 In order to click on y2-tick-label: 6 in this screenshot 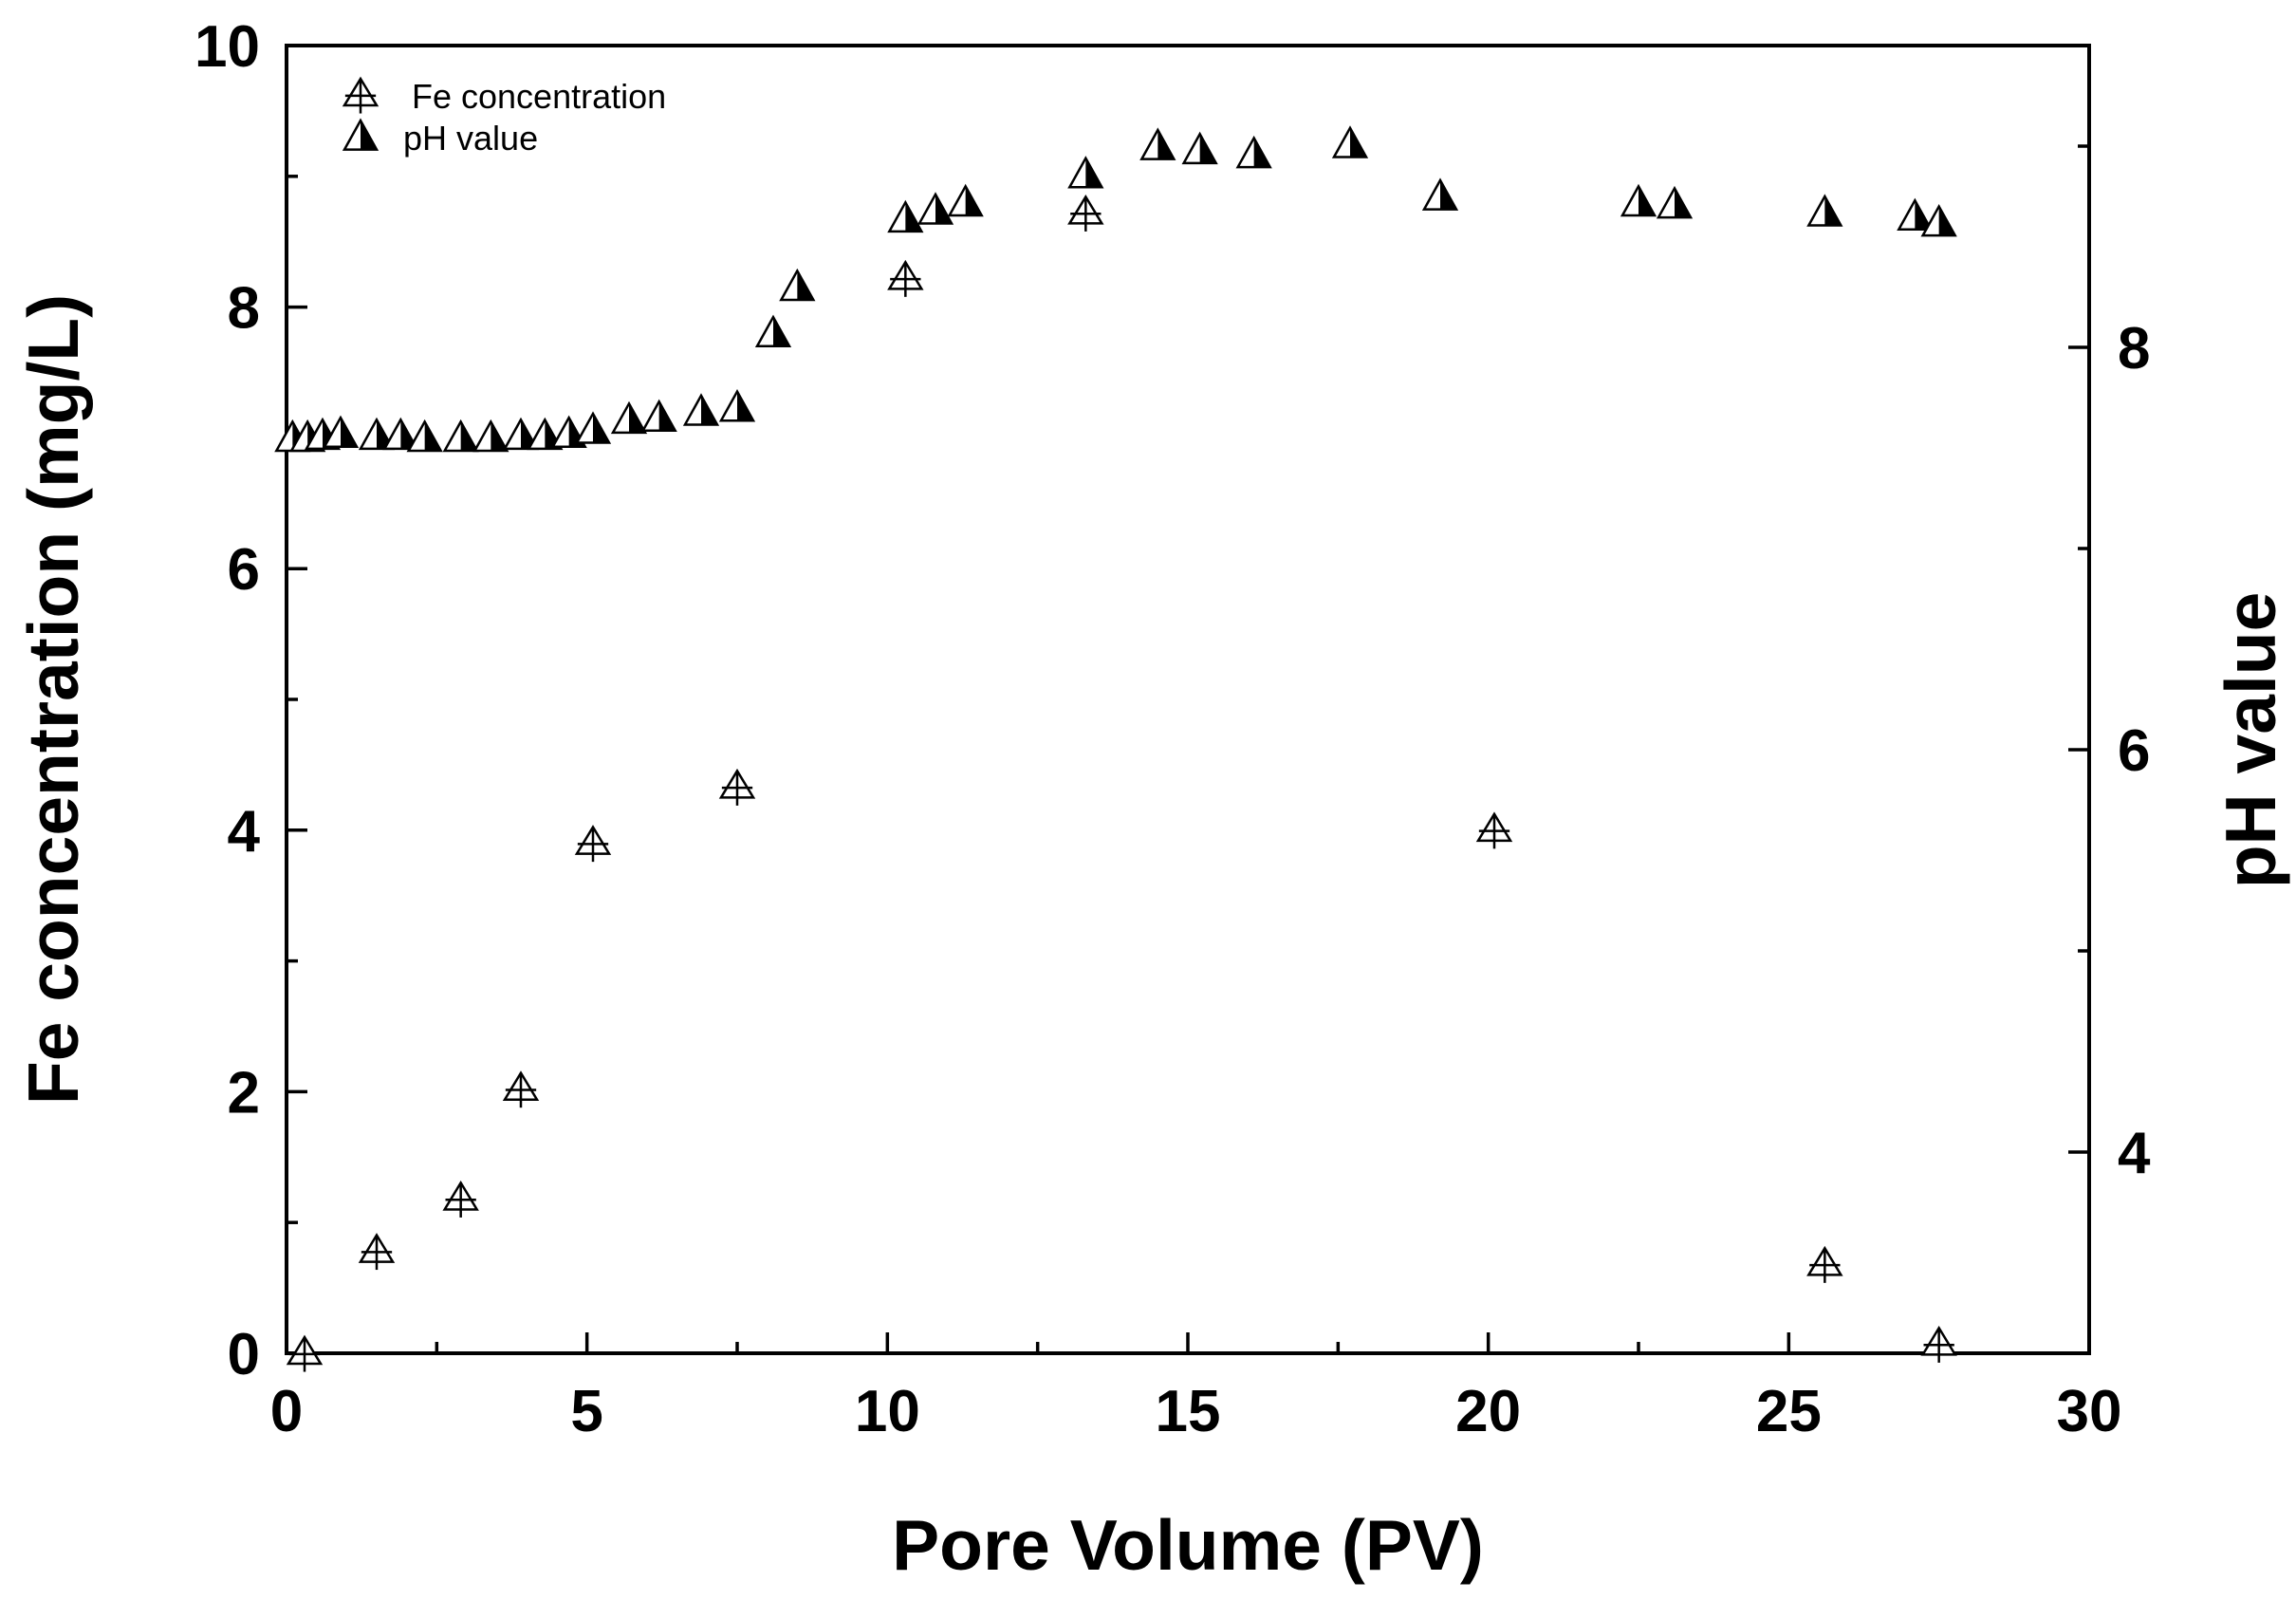, I will do `click(2134, 751)`.